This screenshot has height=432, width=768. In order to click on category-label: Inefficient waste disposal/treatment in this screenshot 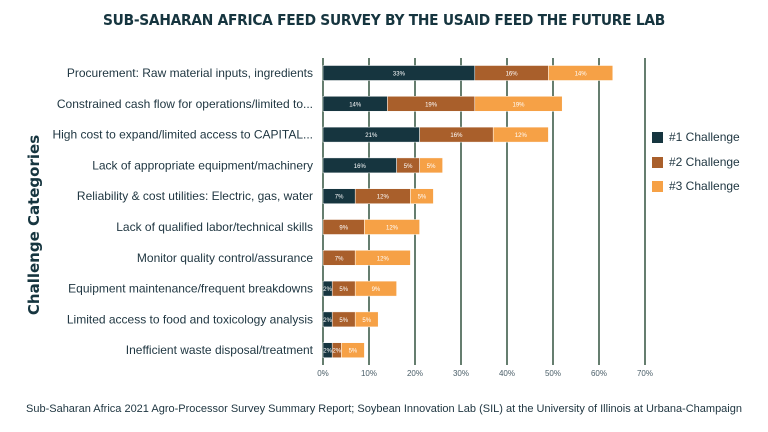, I will do `click(220, 350)`.